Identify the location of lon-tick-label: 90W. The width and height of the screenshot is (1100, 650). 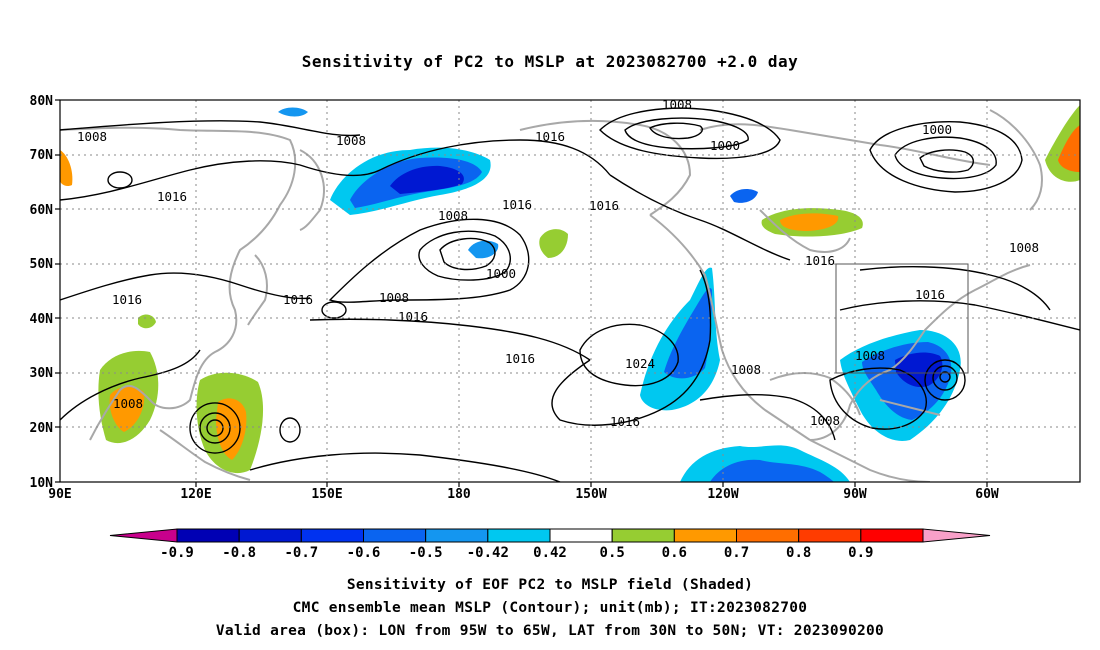
(855, 494).